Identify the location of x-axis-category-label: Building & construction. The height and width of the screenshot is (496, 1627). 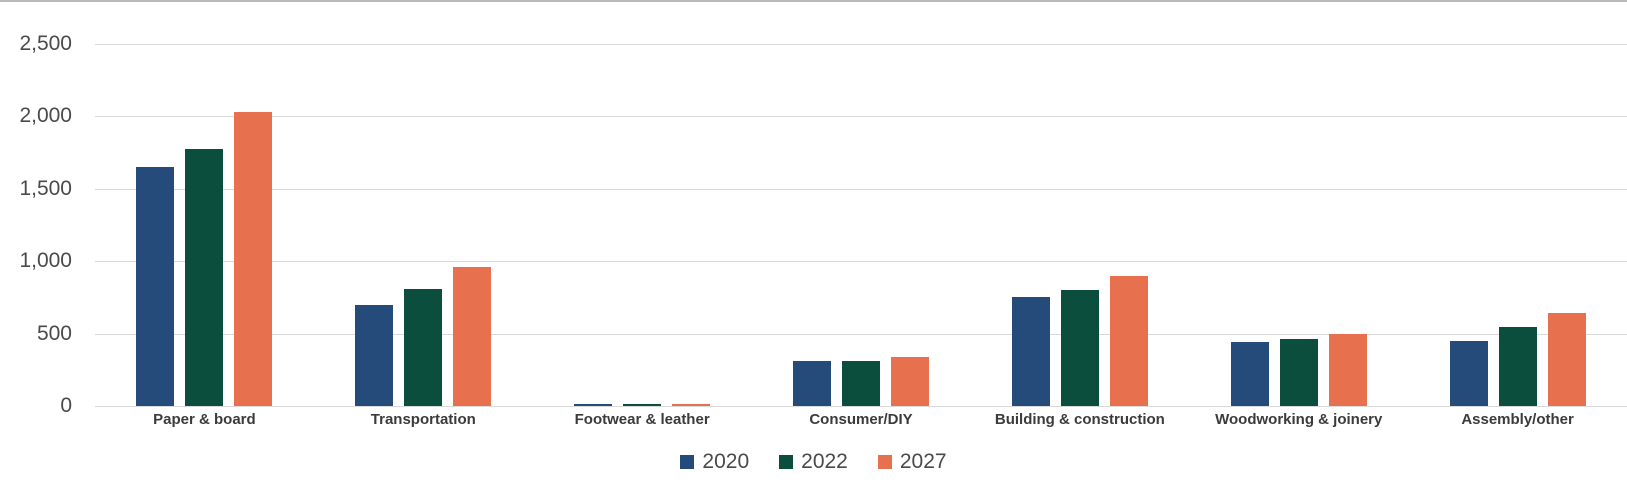
(1079, 419).